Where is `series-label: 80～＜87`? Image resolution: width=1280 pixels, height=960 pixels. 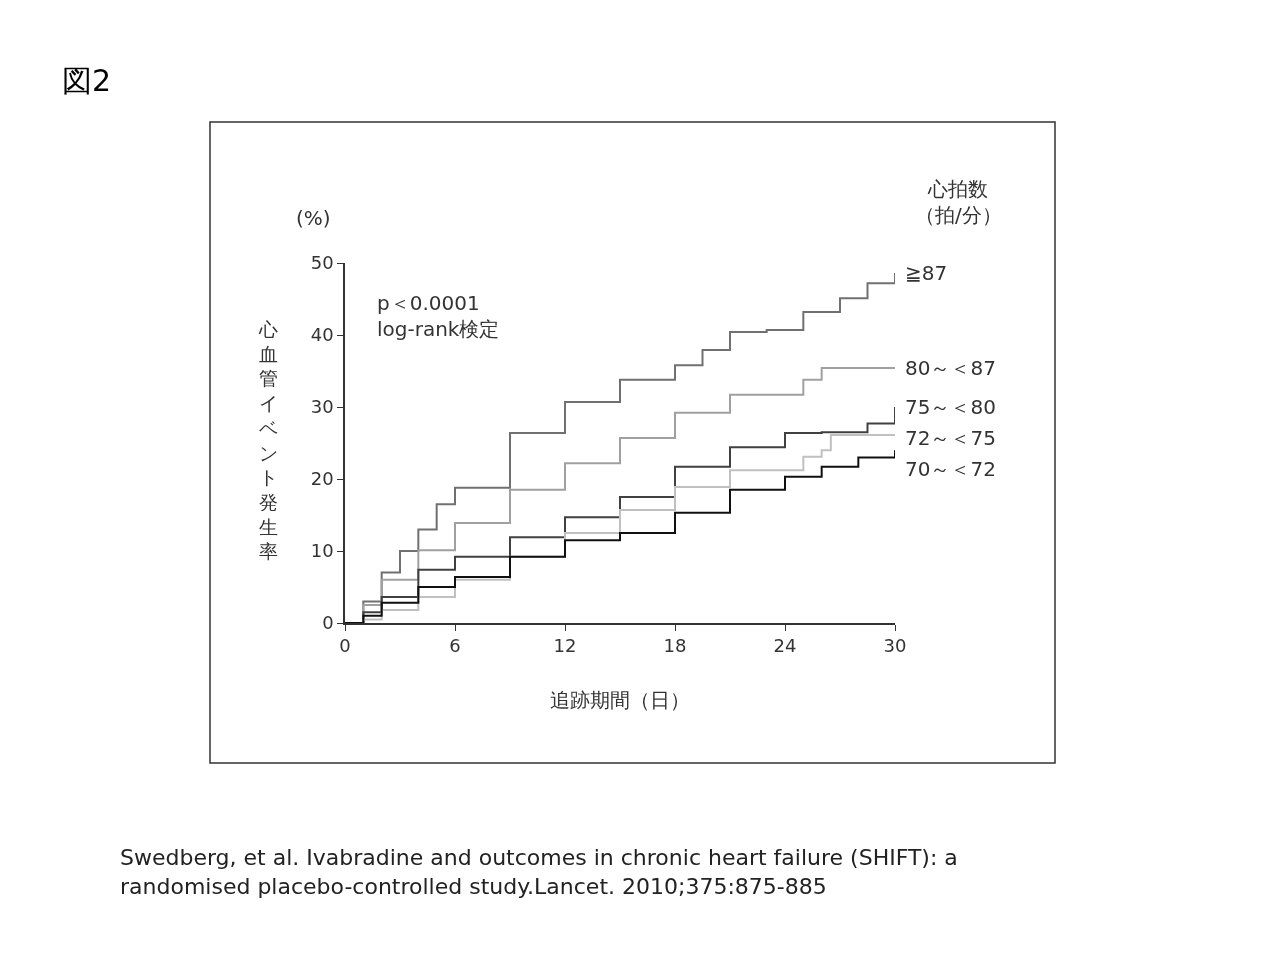 series-label: 80～＜87 is located at coordinates (950, 368).